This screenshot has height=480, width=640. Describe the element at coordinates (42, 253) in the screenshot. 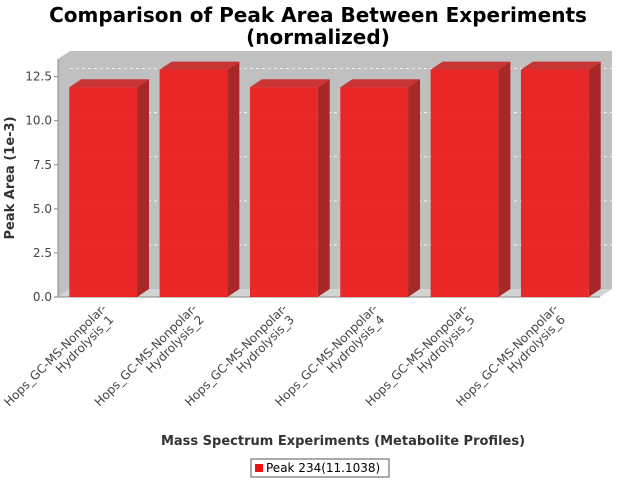

I see `y-tick-label: 2.5` at that location.